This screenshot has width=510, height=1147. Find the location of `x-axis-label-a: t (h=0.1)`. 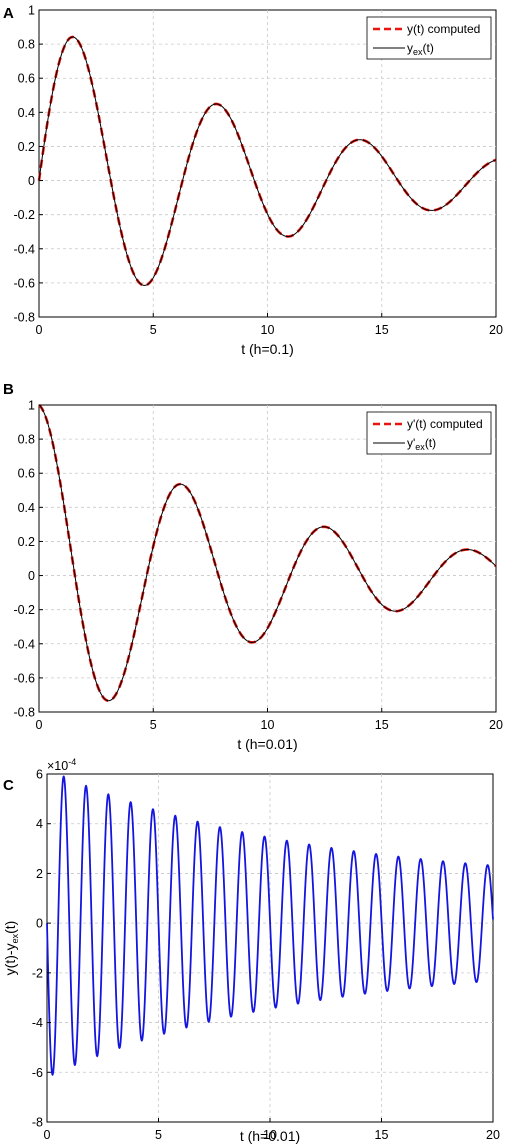

x-axis-label-a: t (h=0.1) is located at coordinates (267, 349).